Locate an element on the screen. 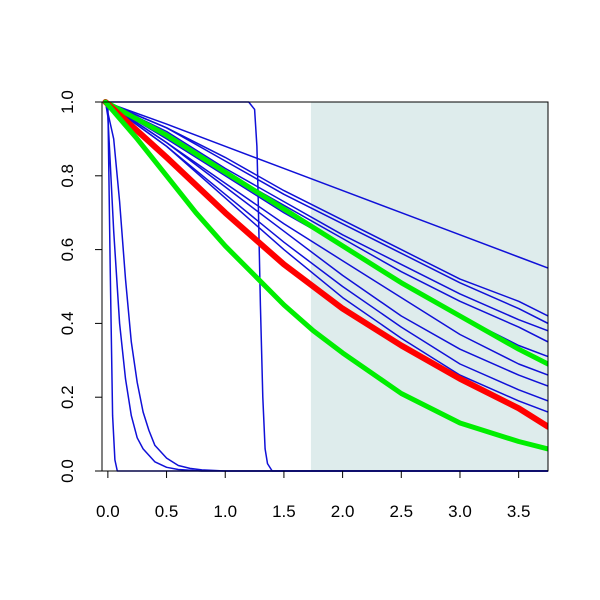 The image size is (600, 600). y-tick-label: 0.8 is located at coordinates (67, 176).